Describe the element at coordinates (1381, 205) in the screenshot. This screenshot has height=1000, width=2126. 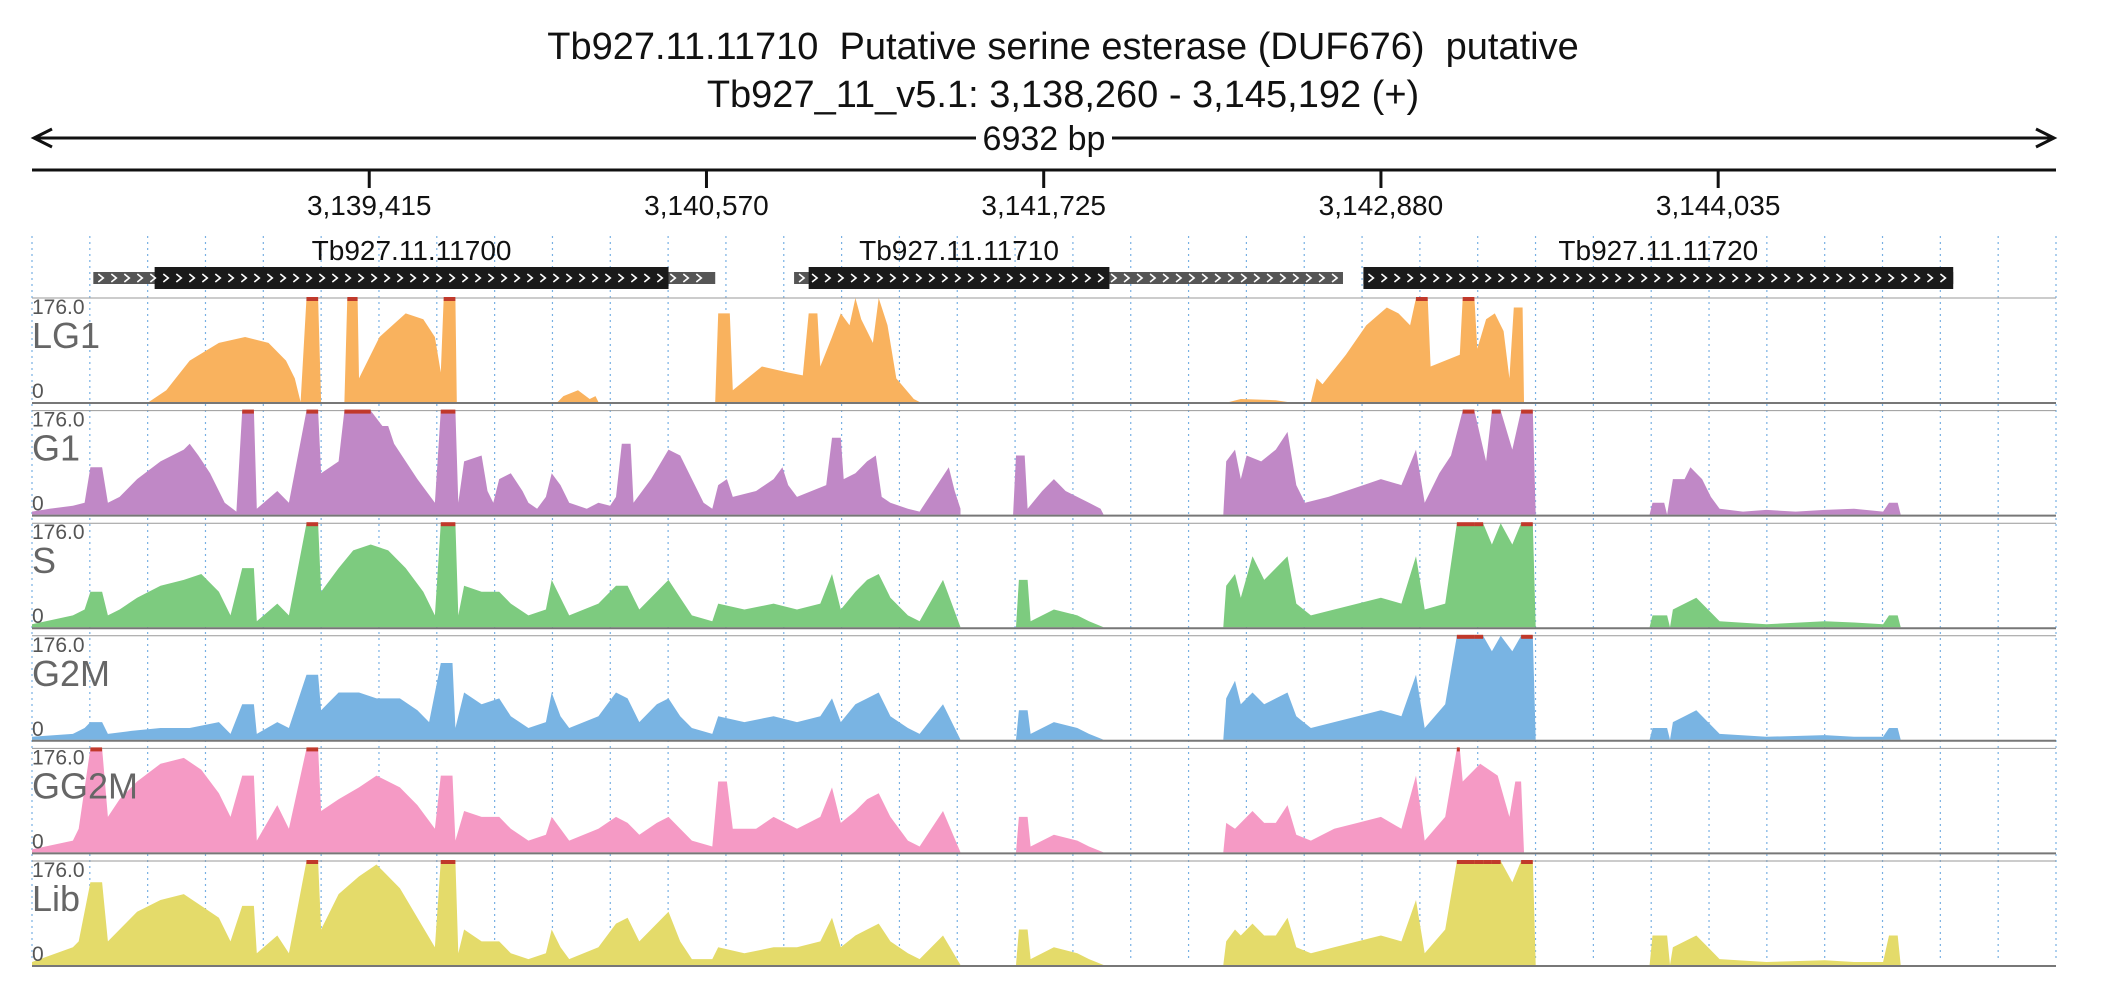
I see `x-tick-label: 3,142,880` at that location.